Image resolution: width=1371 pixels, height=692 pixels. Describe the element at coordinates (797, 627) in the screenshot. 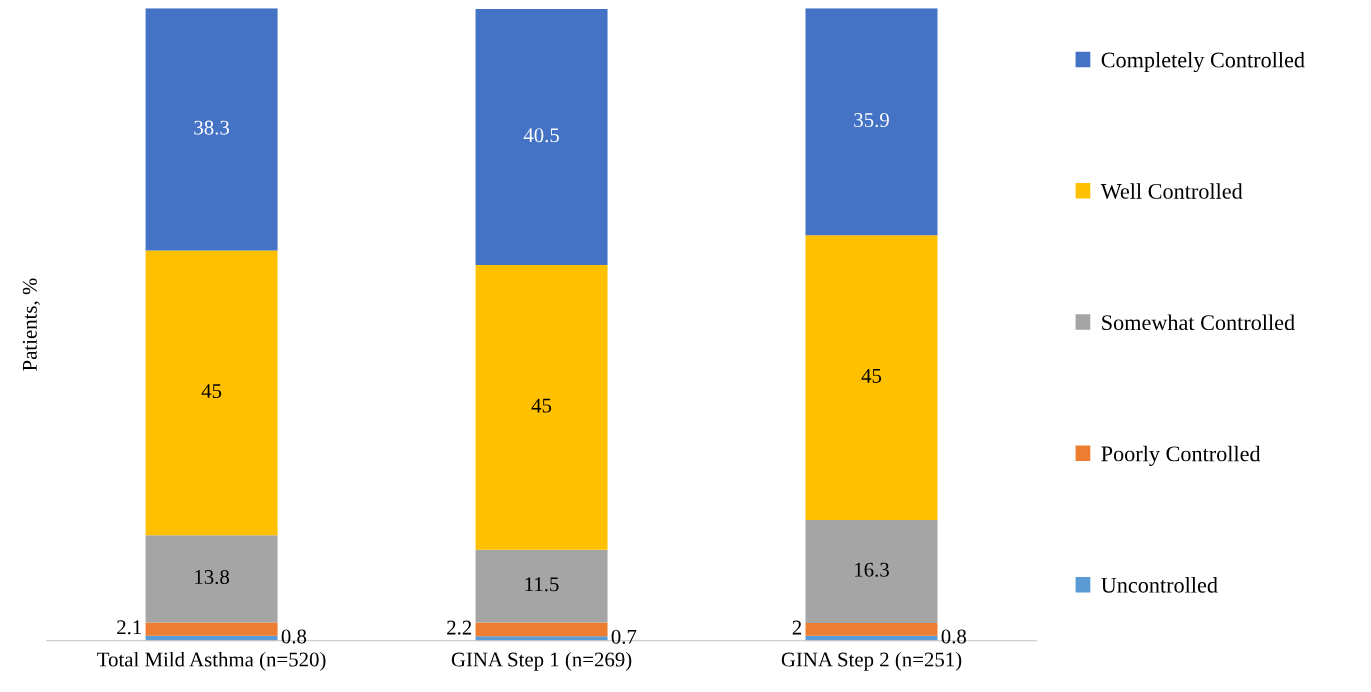

I see `data-label: 2` at that location.